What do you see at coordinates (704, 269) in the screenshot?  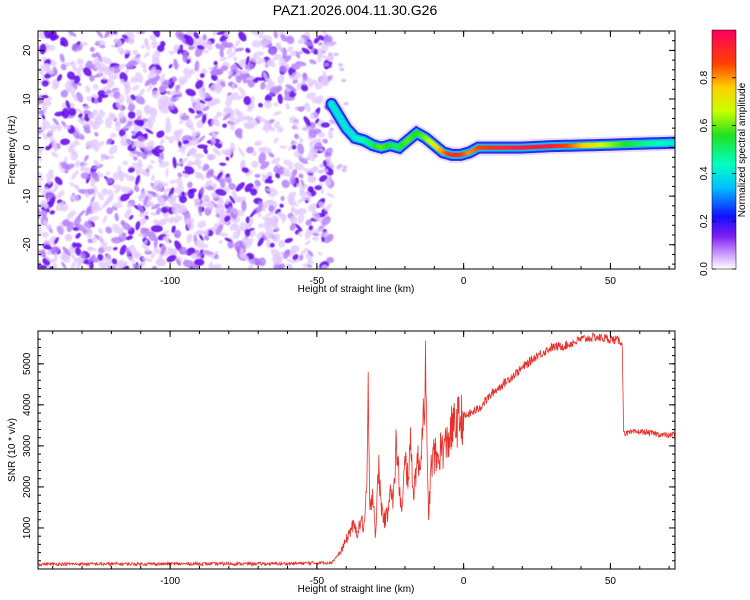 I see `colorbar-tick-label: 0.0` at bounding box center [704, 269].